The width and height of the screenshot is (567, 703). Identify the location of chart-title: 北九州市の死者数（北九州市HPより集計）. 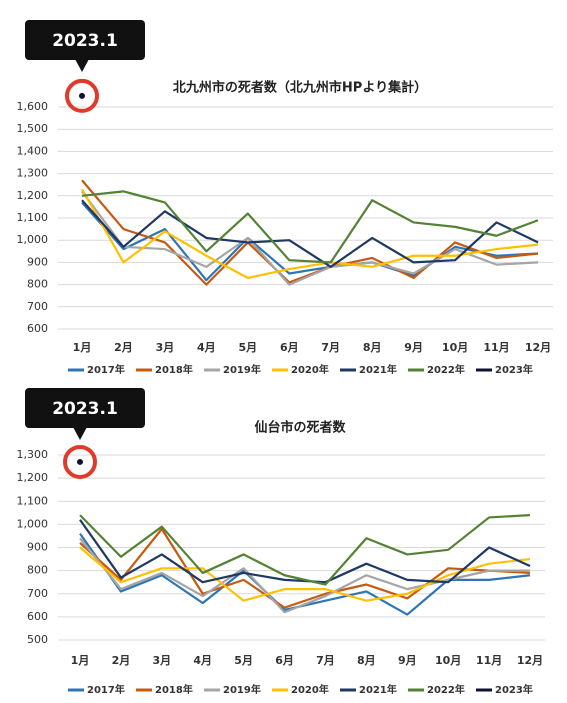
(300, 88).